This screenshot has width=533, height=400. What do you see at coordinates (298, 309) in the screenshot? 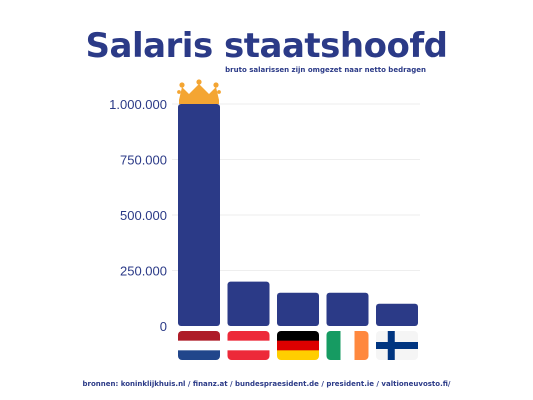
I see `bar-duitsland` at bounding box center [298, 309].